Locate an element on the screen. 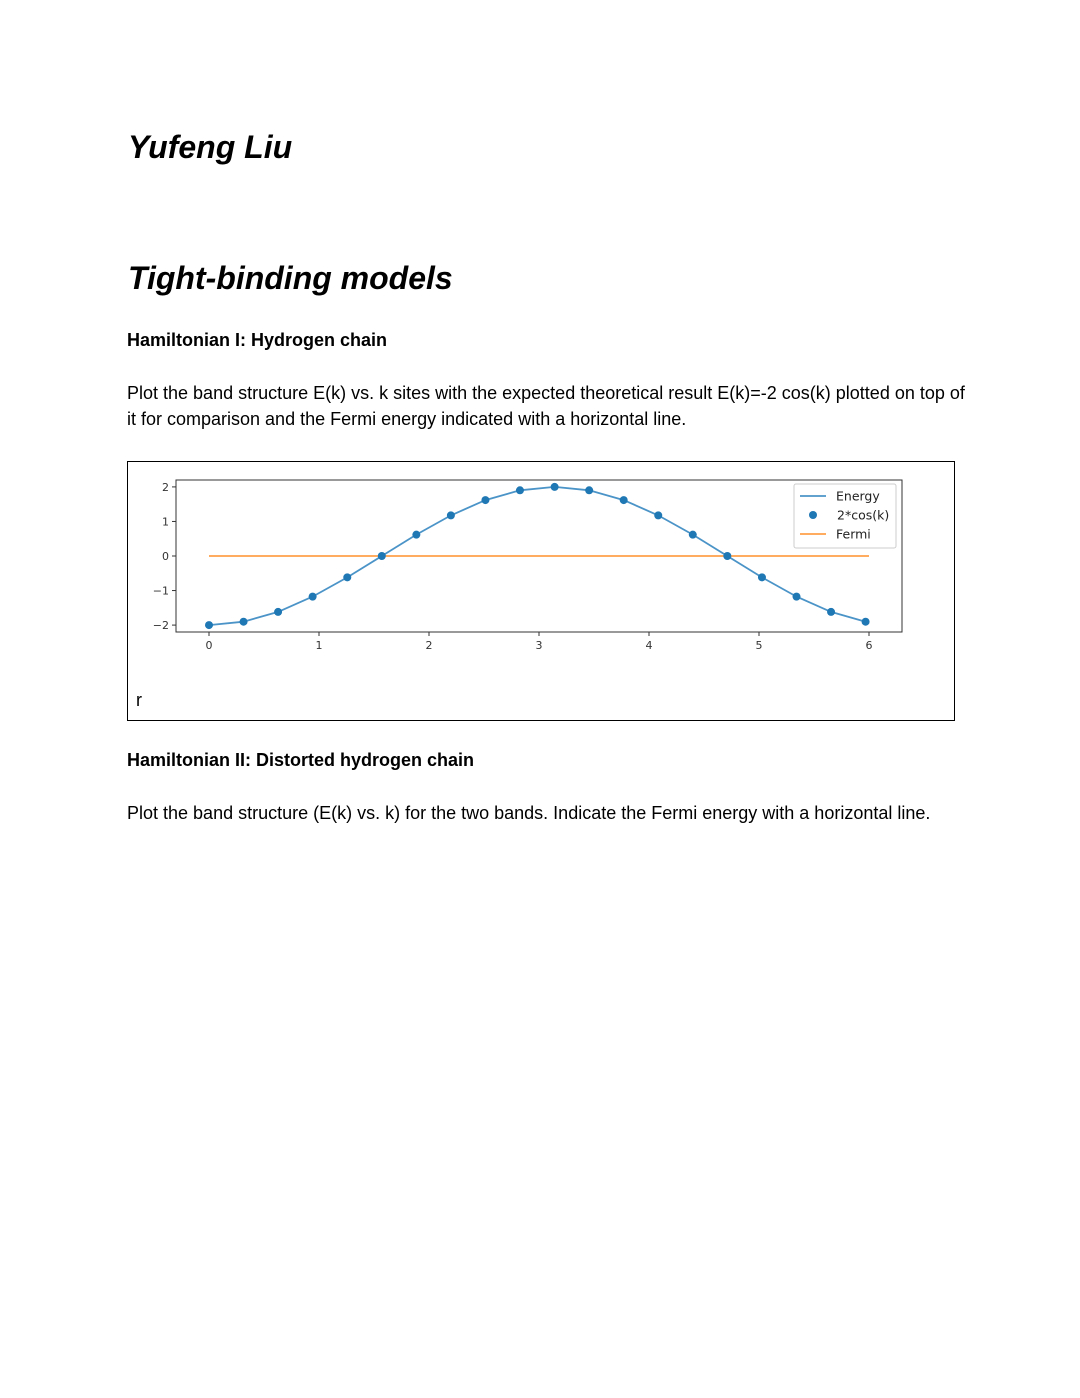 Image resolution: width=1080 pixels, height=1398 pixels. energy-line is located at coordinates (537, 556).